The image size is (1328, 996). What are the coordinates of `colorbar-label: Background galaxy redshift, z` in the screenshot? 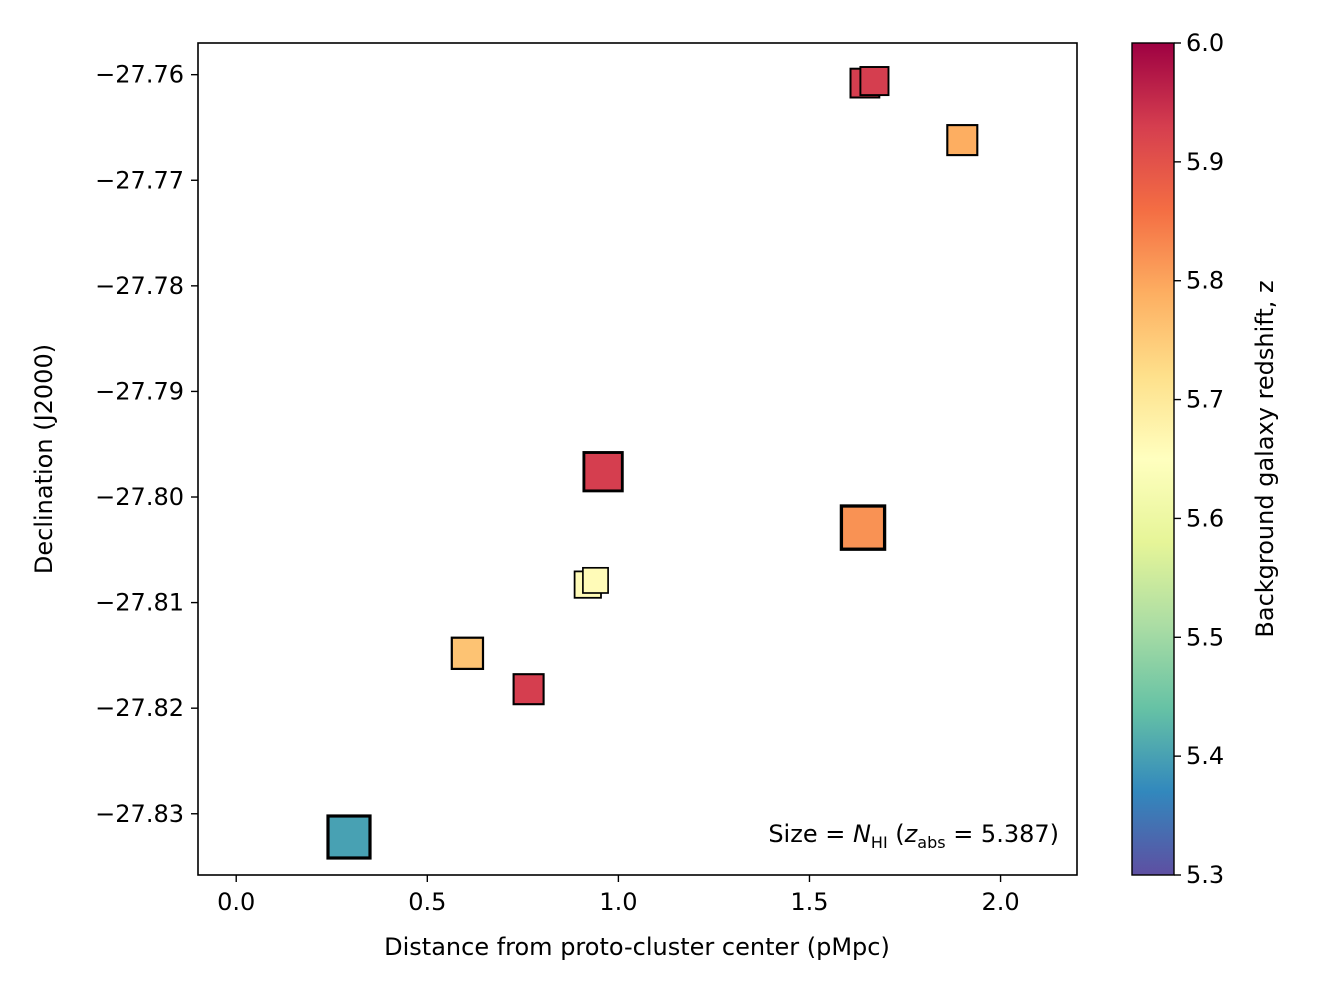 It's located at (1265, 458).